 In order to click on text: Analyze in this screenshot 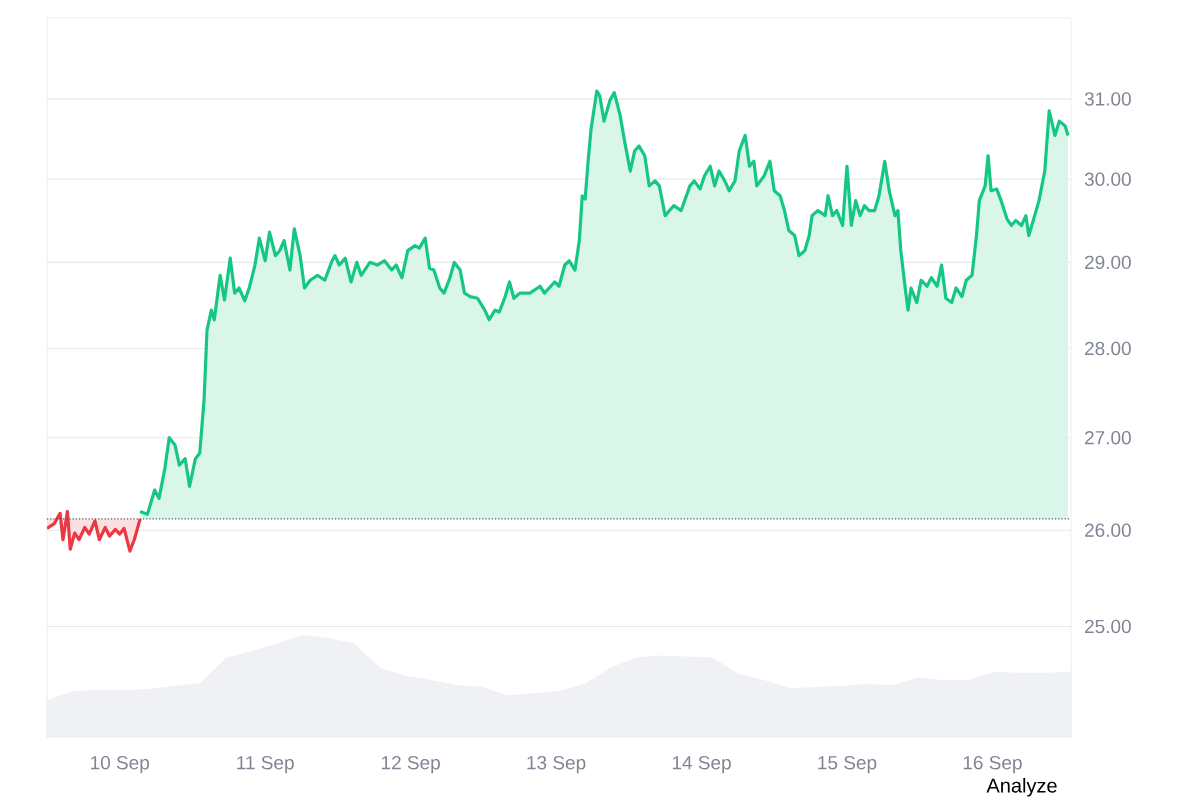, I will do `click(1021, 787)`.